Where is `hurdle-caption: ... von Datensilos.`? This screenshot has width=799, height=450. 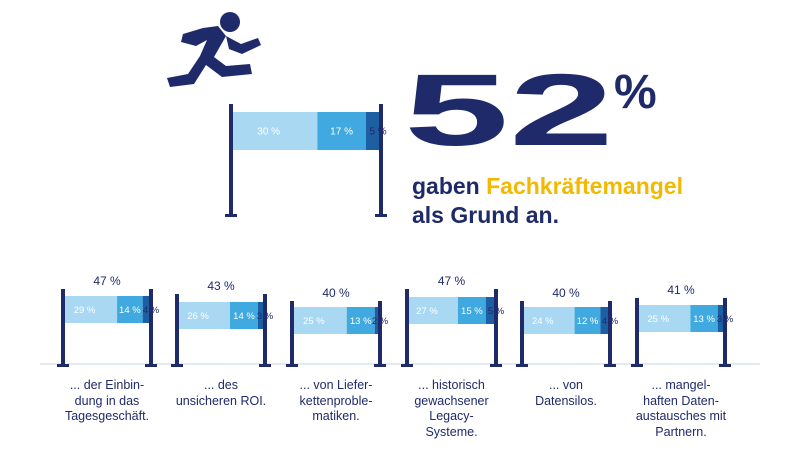
hurdle-caption: ... von Datensilos. is located at coordinates (566, 393).